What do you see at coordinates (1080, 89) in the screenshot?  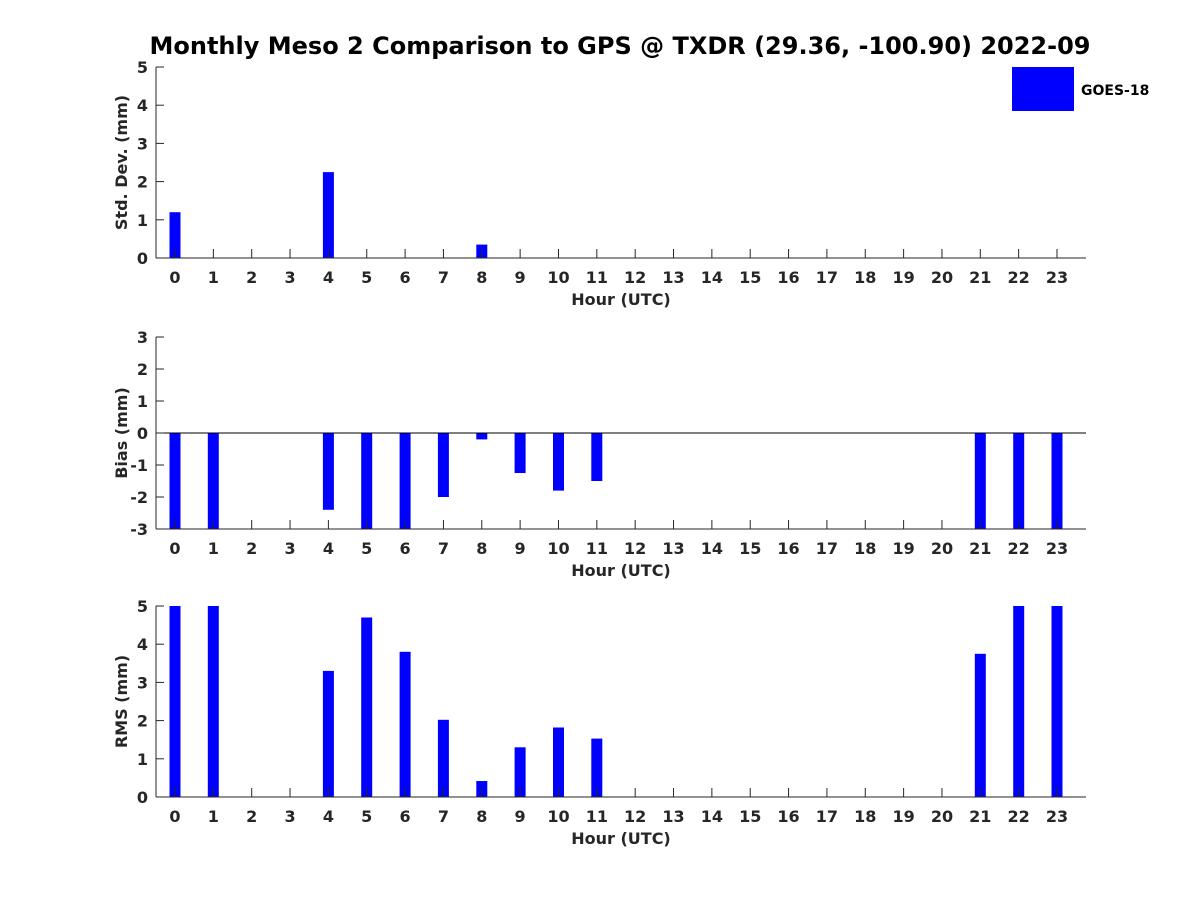 I see `legend: GOES-18` at bounding box center [1080, 89].